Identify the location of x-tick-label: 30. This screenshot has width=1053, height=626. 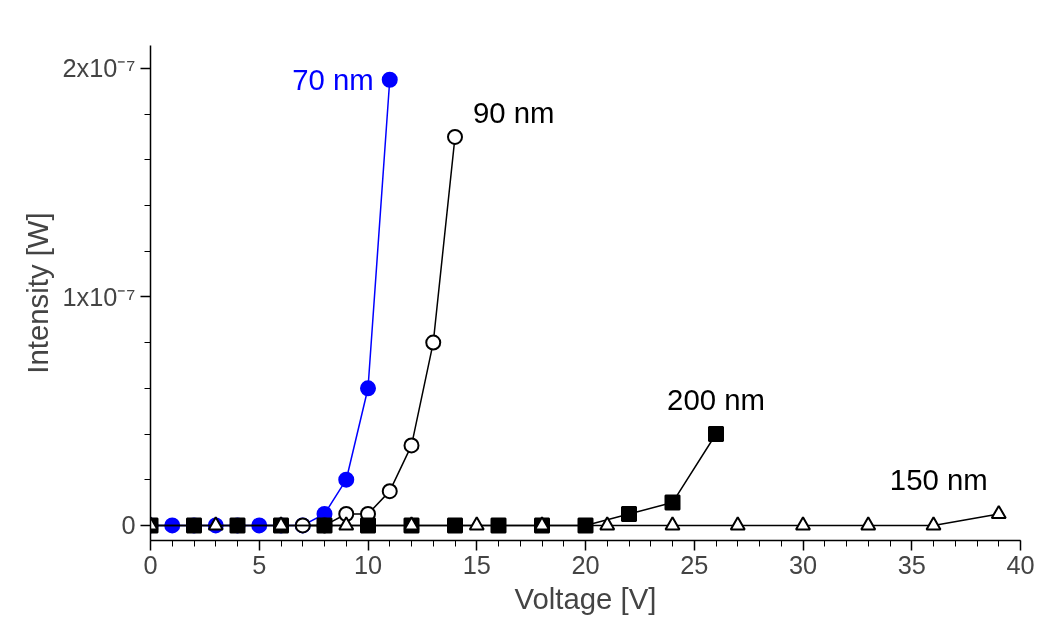
(803, 564).